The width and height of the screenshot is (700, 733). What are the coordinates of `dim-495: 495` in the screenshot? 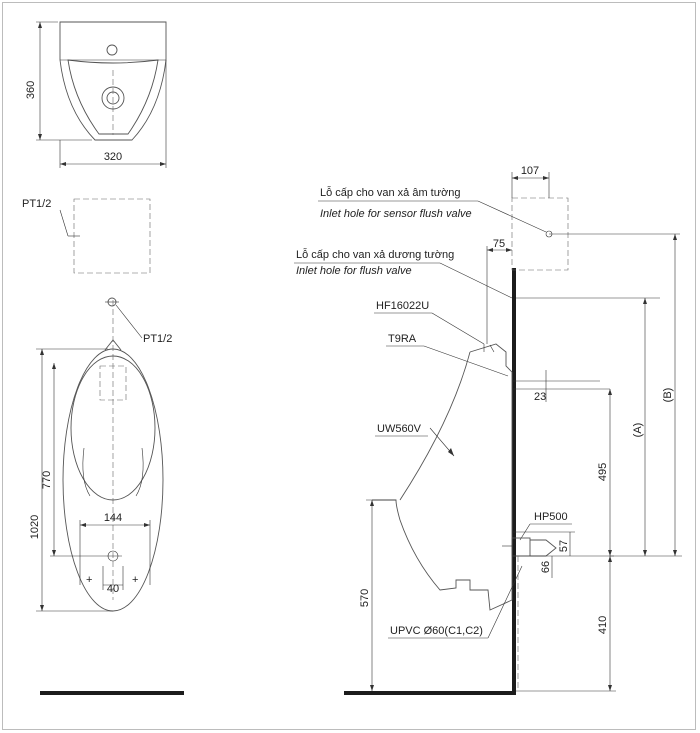 It's located at (603, 472).